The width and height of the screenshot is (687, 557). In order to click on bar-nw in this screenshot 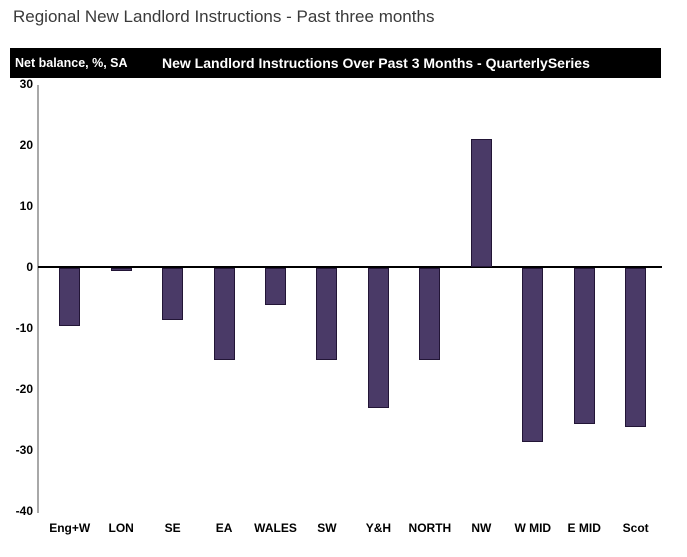, I will do `click(481, 202)`.